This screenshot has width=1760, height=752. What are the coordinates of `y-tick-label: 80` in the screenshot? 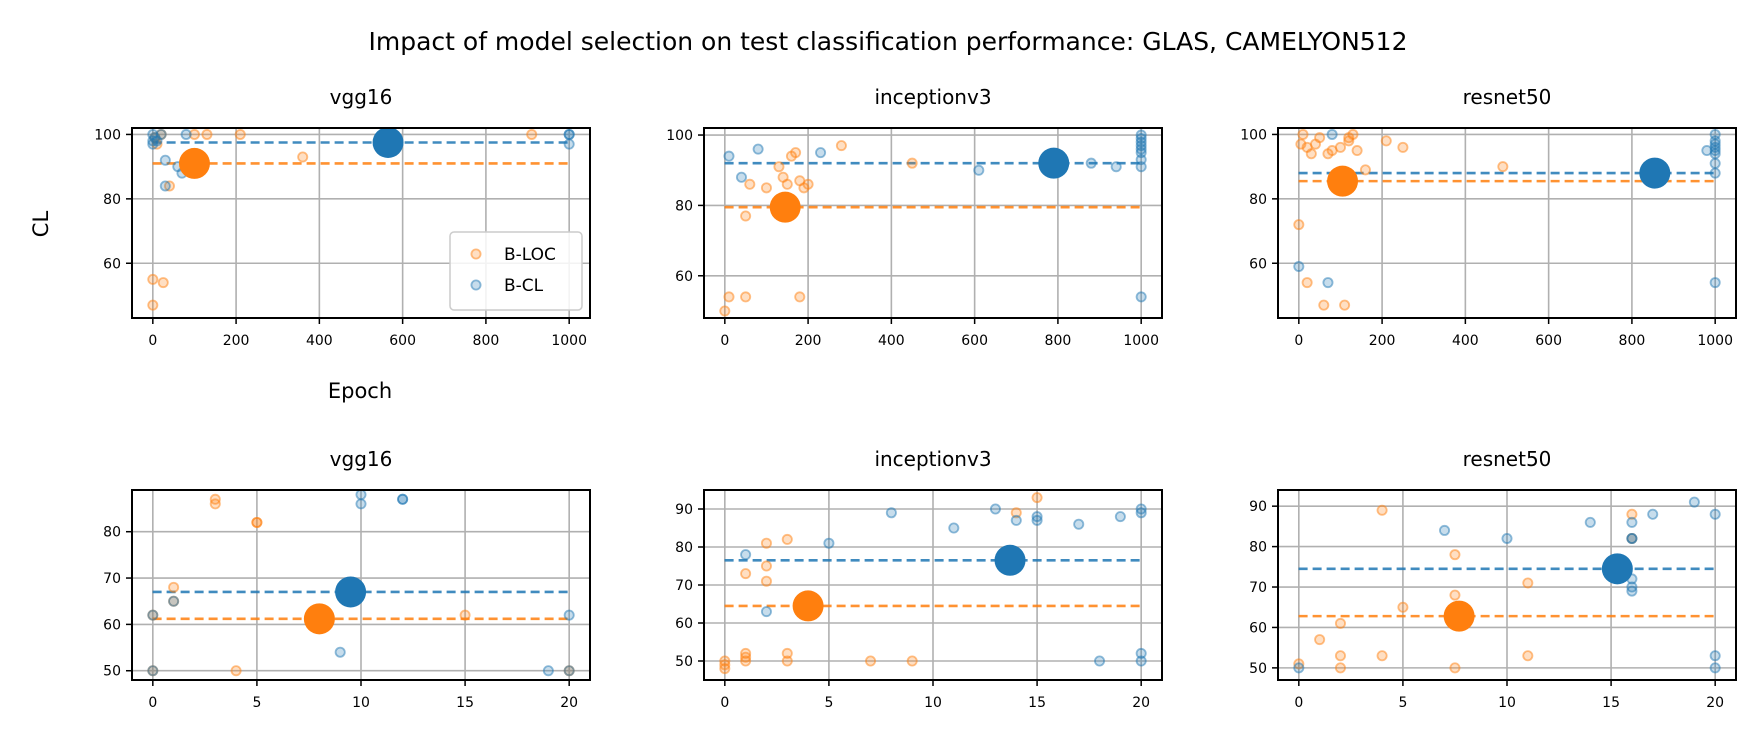 It's located at (1258, 200).